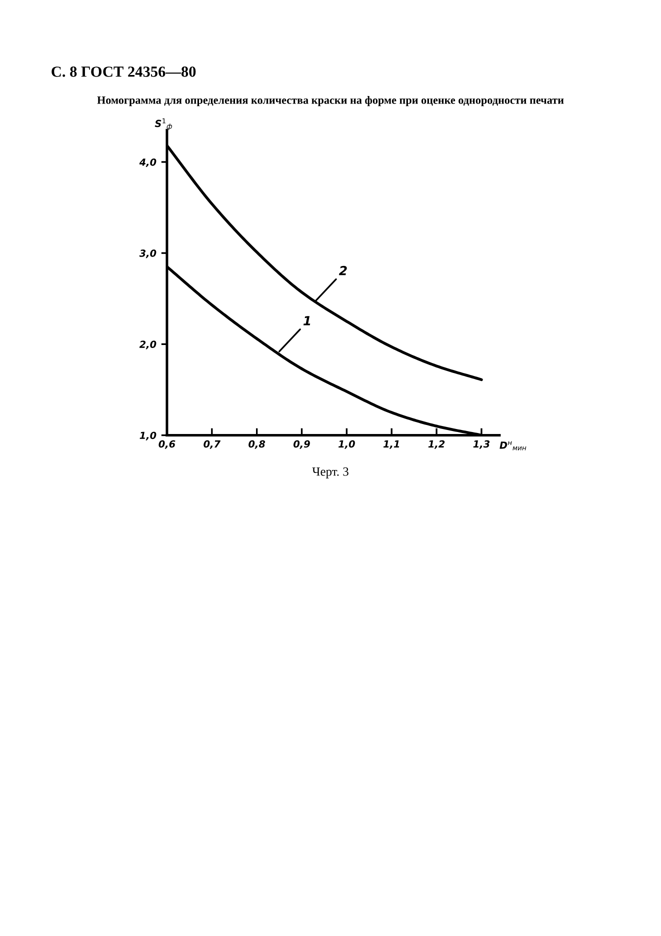 The image size is (661, 936). Describe the element at coordinates (212, 444) in the screenshot. I see `x-tick-label: 0,7` at that location.